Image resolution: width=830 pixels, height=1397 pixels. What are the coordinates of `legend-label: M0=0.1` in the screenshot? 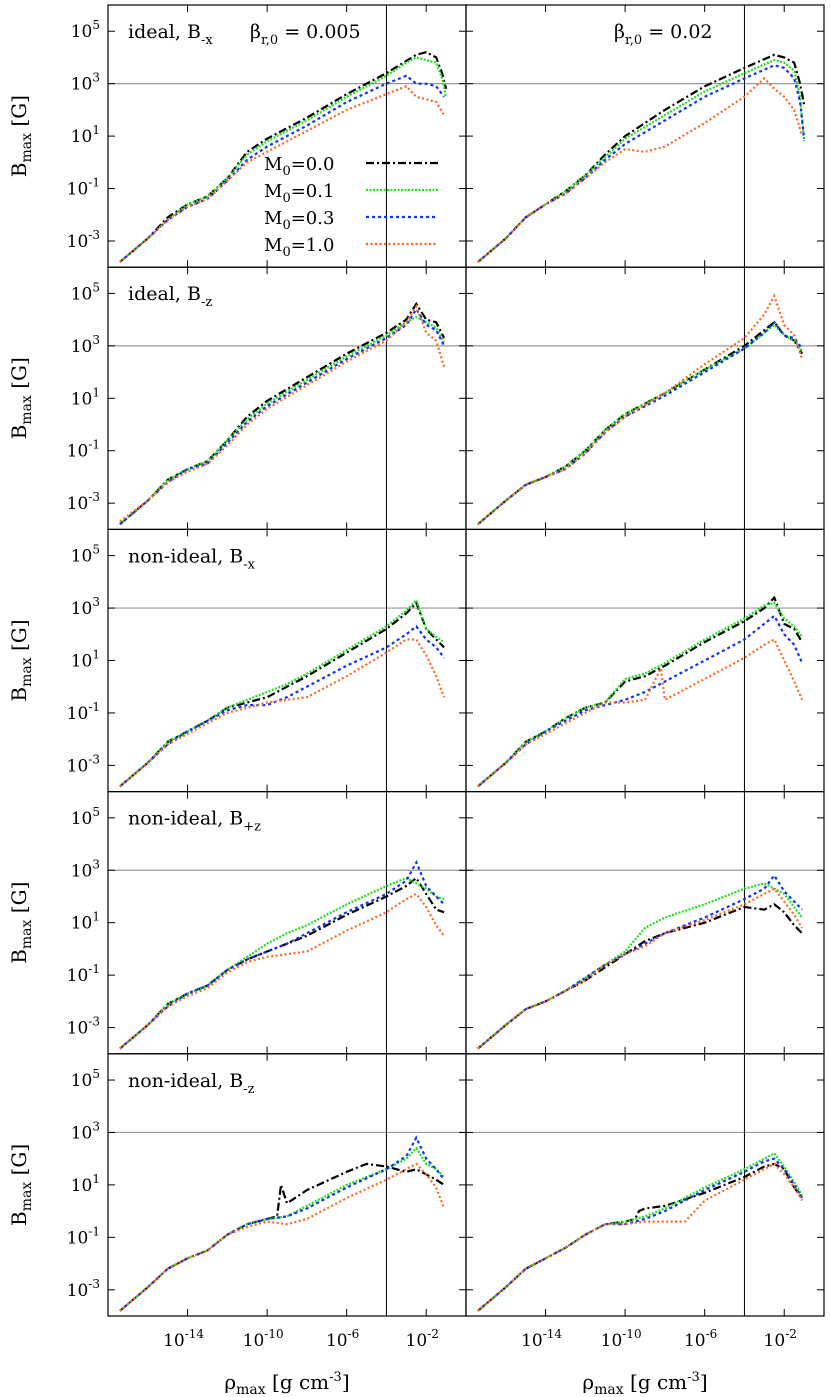 It's located at (299, 193).